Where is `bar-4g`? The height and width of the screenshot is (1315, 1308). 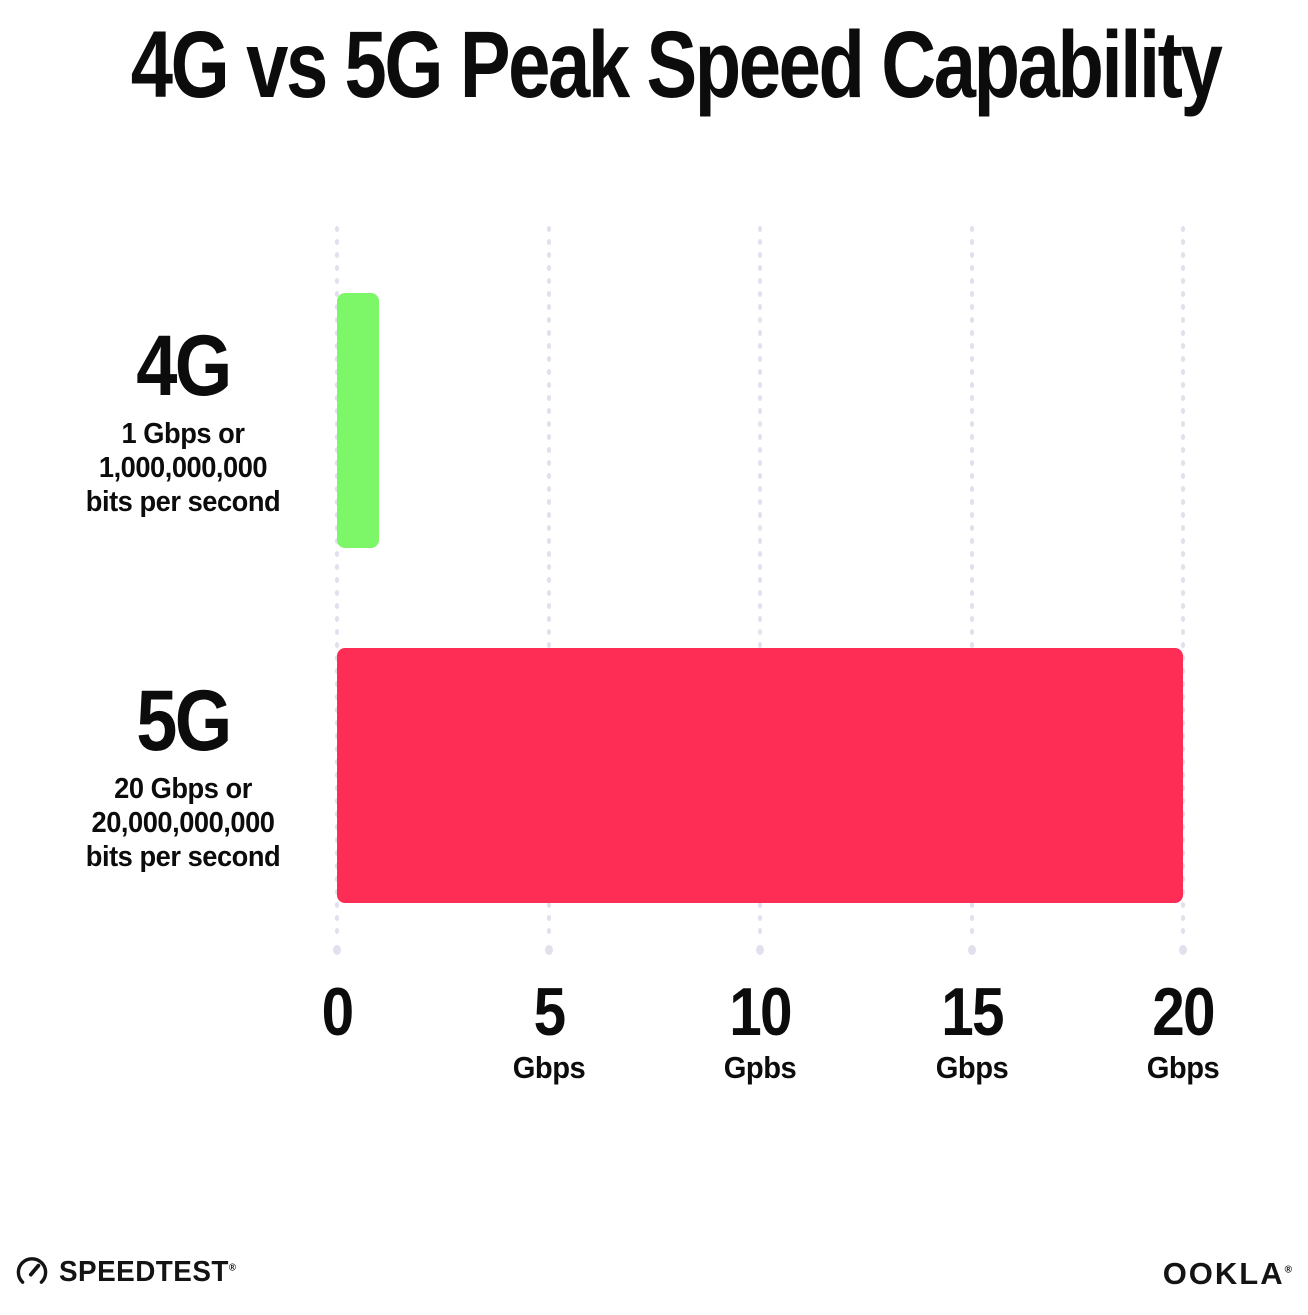 bar-4g is located at coordinates (358, 420).